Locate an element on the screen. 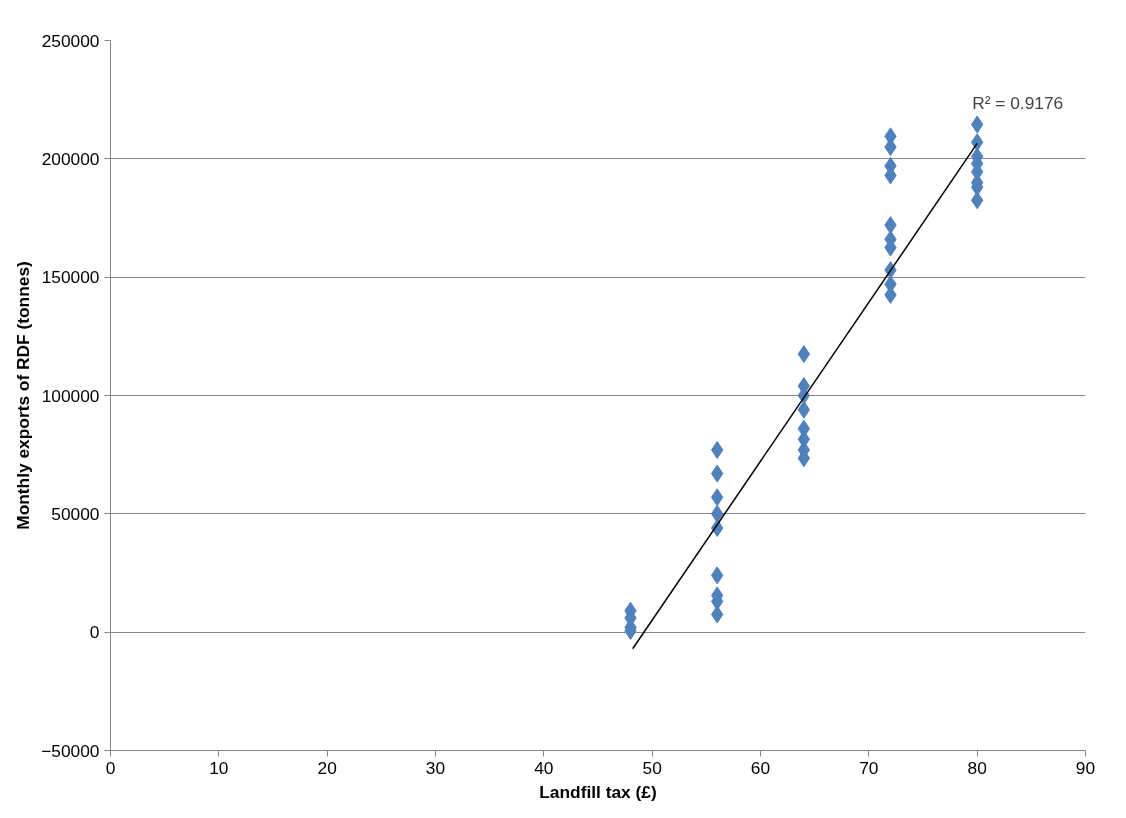 This screenshot has height=818, width=1126. y-tick-label: −50000 is located at coordinates (70, 750).